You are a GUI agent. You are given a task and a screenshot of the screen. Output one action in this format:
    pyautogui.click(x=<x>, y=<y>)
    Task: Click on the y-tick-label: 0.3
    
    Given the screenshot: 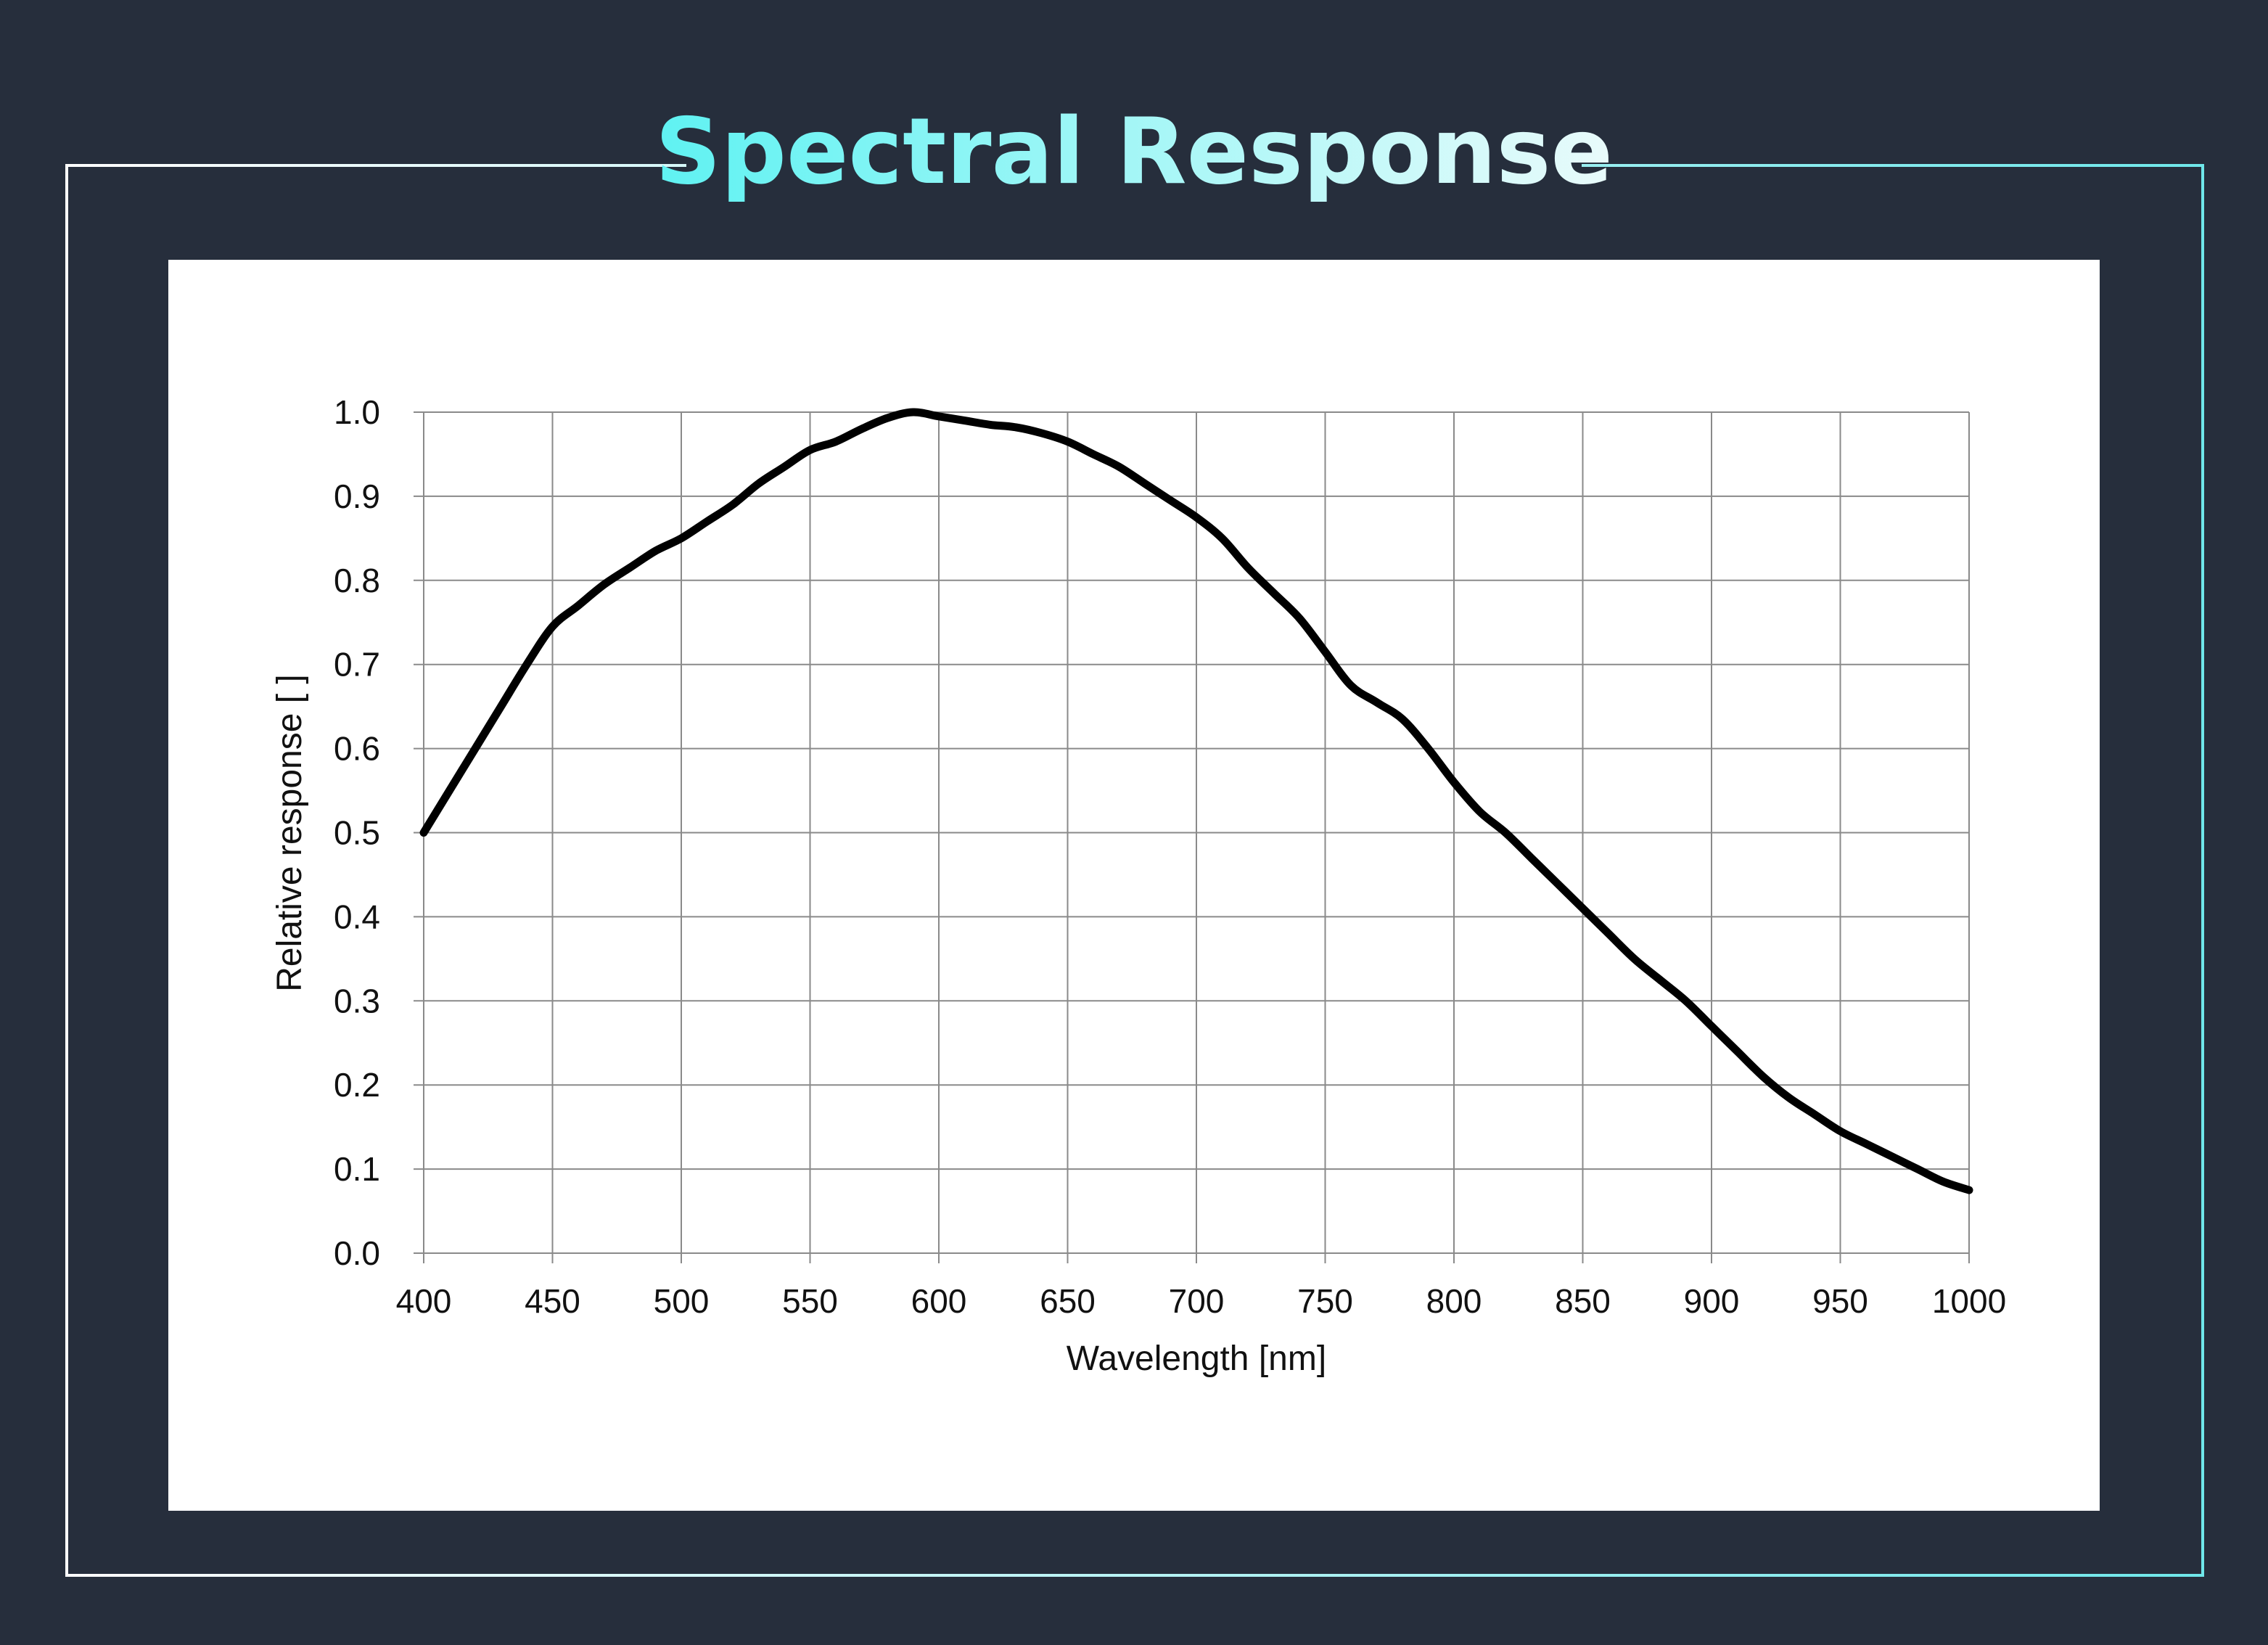 What is the action you would take?
    pyautogui.click(x=357, y=1001)
    